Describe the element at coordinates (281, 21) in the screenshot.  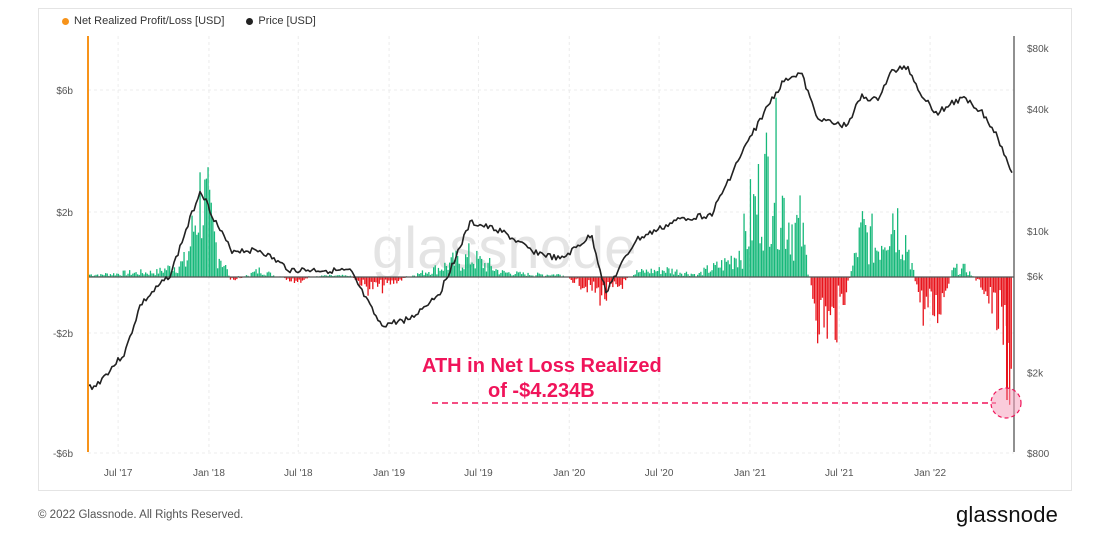
I see `legend-item-price: Price [USD]` at that location.